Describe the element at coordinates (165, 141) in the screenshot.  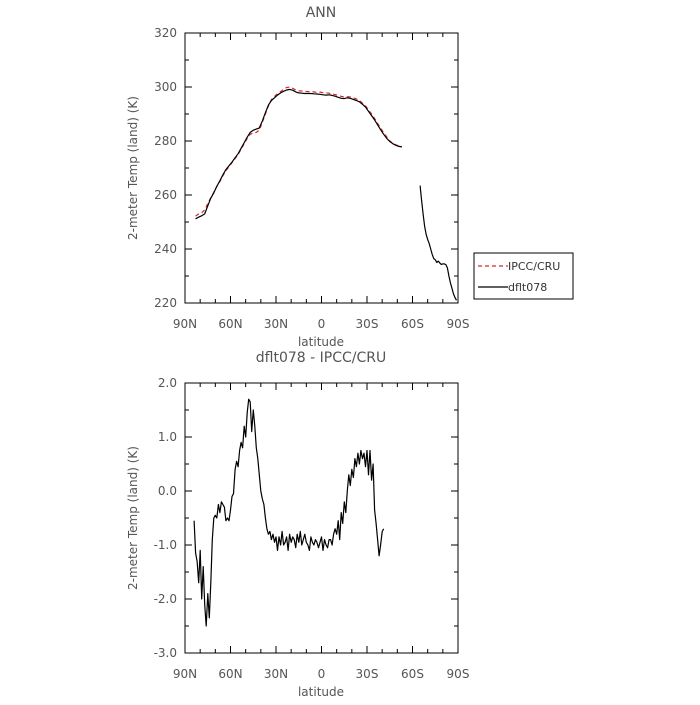
I see `top-y-tick-label: 280` at that location.